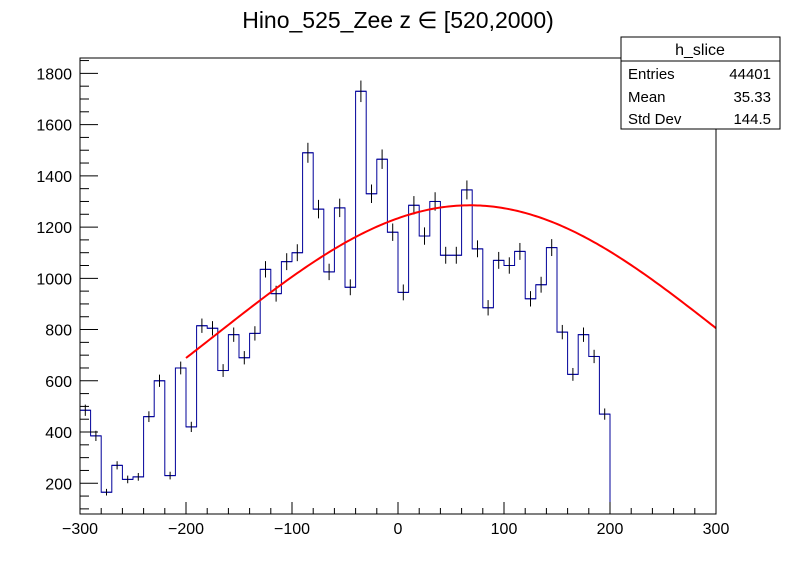  What do you see at coordinates (752, 97) in the screenshot?
I see `stats-mean-value: 35.33` at bounding box center [752, 97].